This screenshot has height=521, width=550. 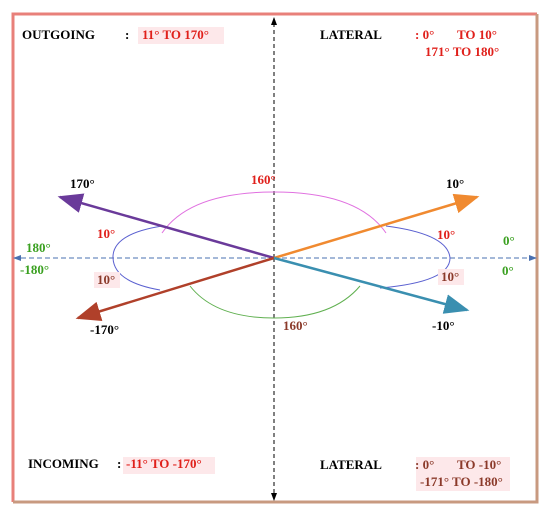 I want to click on range: 171° TO 180°, so click(x=462, y=51).